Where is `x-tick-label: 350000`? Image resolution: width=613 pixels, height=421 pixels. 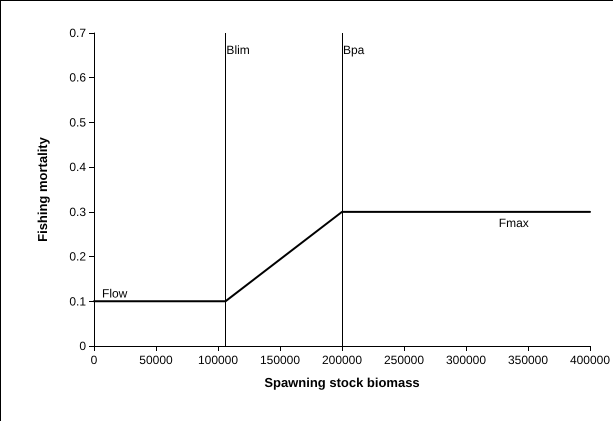
x-tick-label: 350000 is located at coordinates (528, 360).